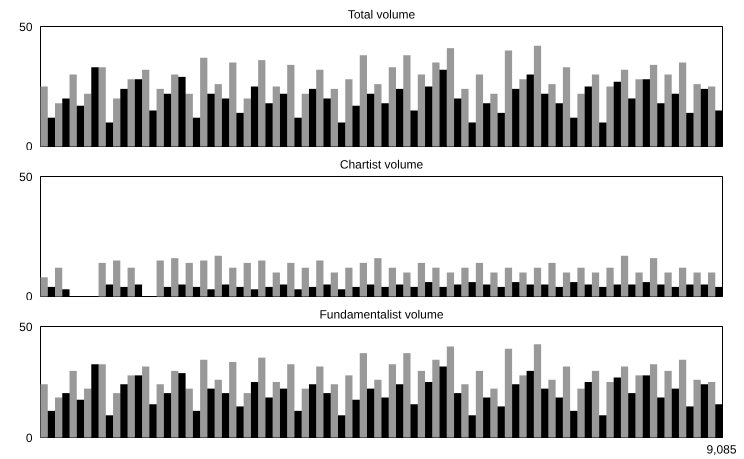 This screenshot has width=744, height=459. What do you see at coordinates (382, 165) in the screenshot?
I see `chart-title: Chartist volume` at bounding box center [382, 165].